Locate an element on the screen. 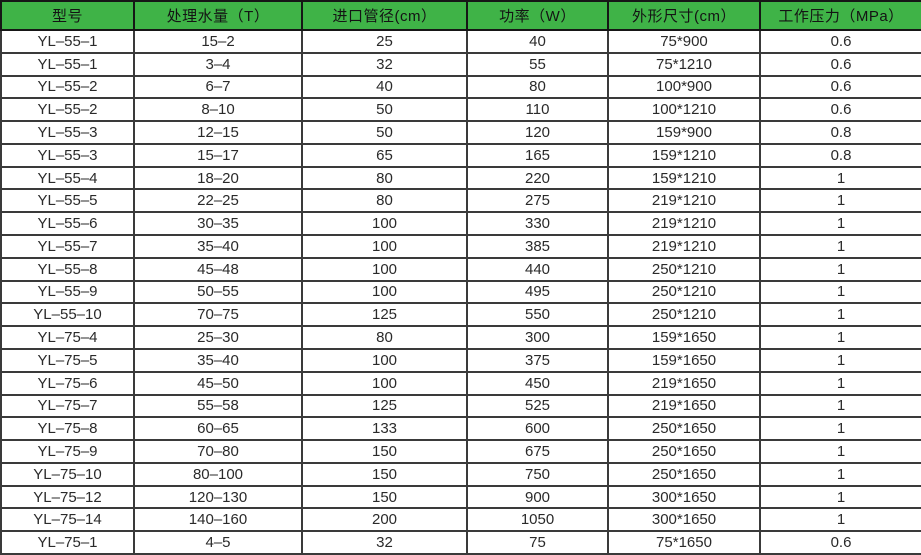 This screenshot has height=555, width=921. table-cell: YL–75–4 is located at coordinates (67, 337).